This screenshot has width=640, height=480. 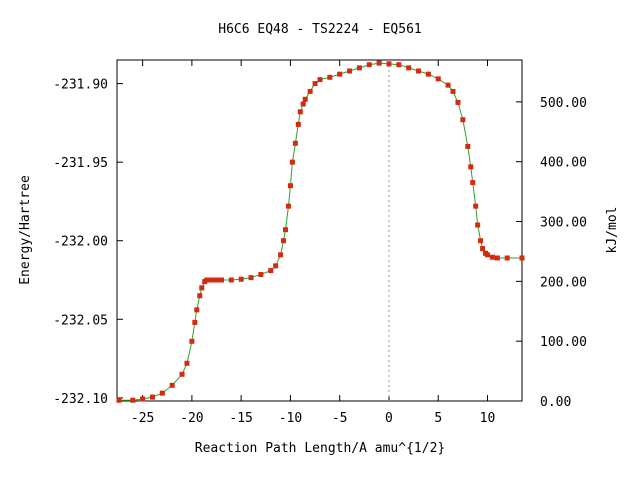 What do you see at coordinates (80, 242) in the screenshot?
I see `y-tick-label-2: -232.00` at bounding box center [80, 242].